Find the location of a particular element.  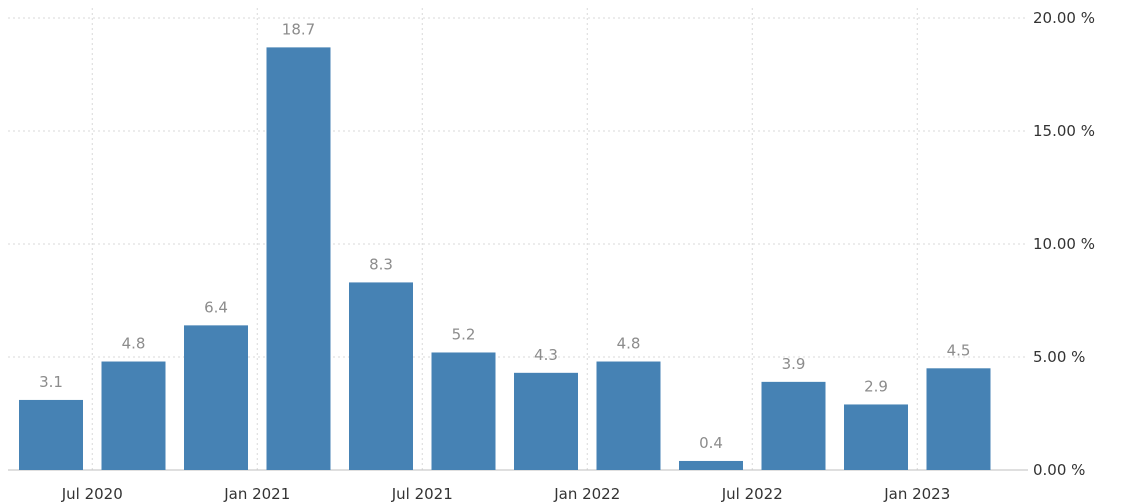

bar-value-label: 6.4 is located at coordinates (216, 307).